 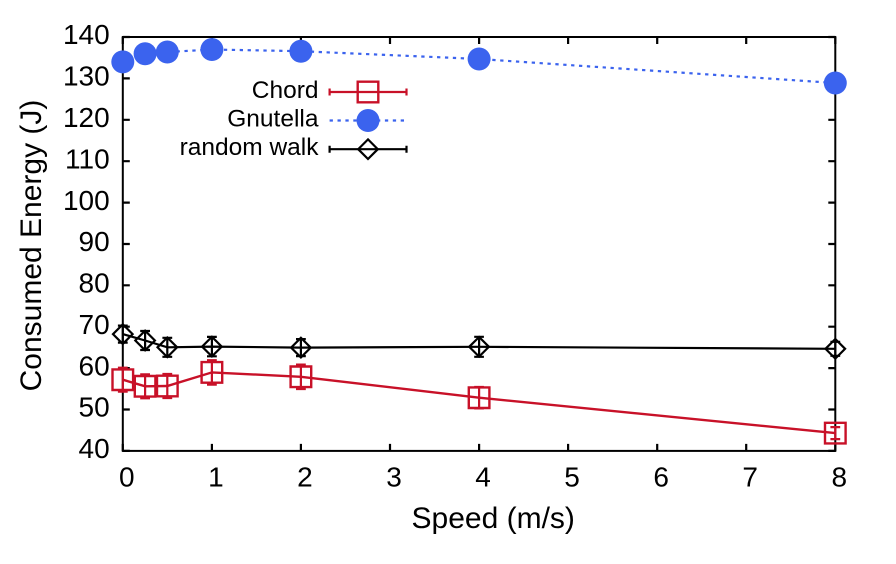 I want to click on svg-text: 60, so click(x=94, y=365).